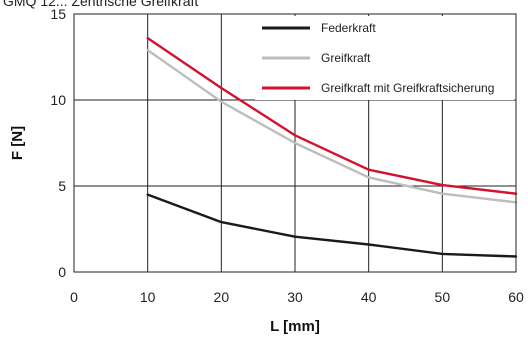 The height and width of the screenshot is (338, 528). I want to click on x-tick-label-0: 0, so click(74, 297).